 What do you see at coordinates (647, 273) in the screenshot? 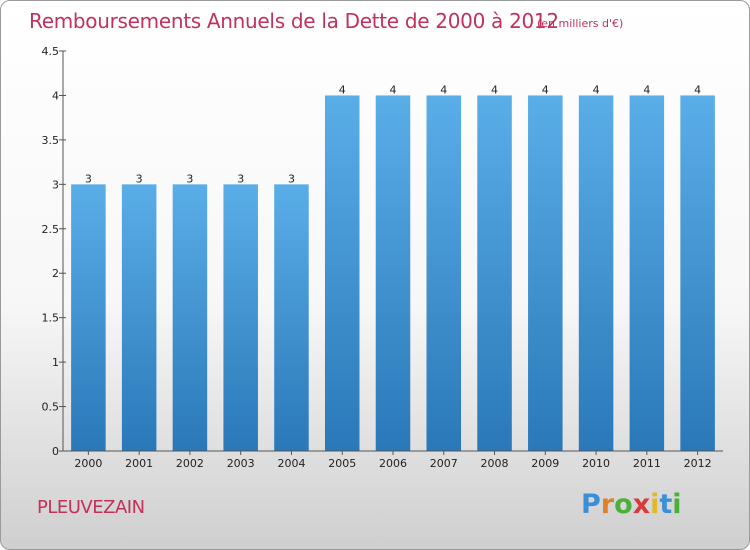
I see `bar-2011` at bounding box center [647, 273].